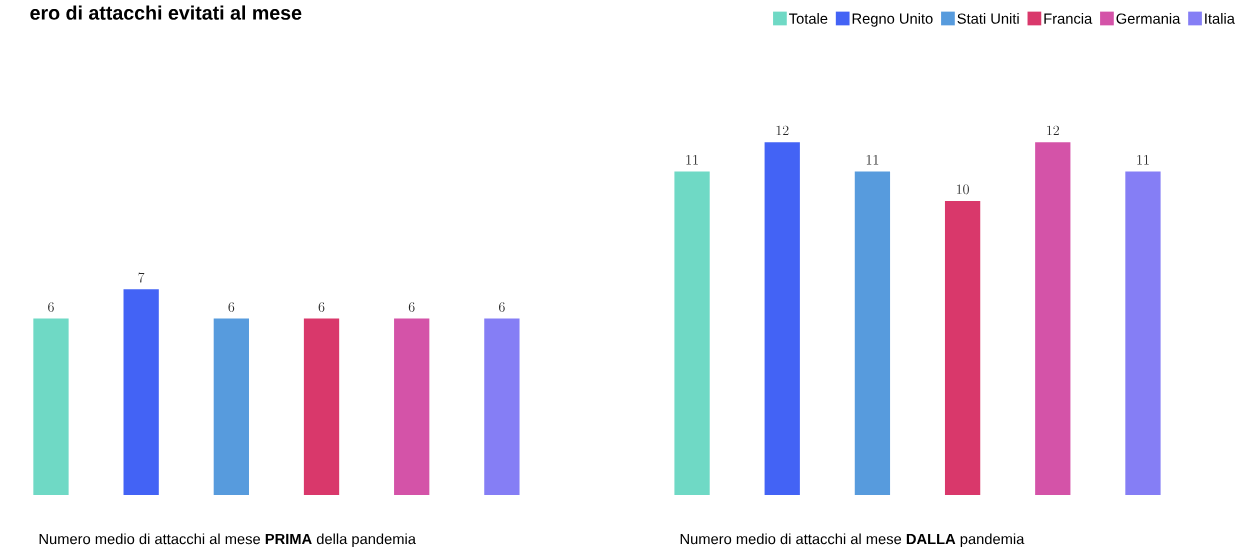 Image resolution: width=1240 pixels, height=555 pixels. What do you see at coordinates (852, 540) in the screenshot?
I see `x-tick-label: Numero medio di attacchi al mese DALLA pandemia` at bounding box center [852, 540].